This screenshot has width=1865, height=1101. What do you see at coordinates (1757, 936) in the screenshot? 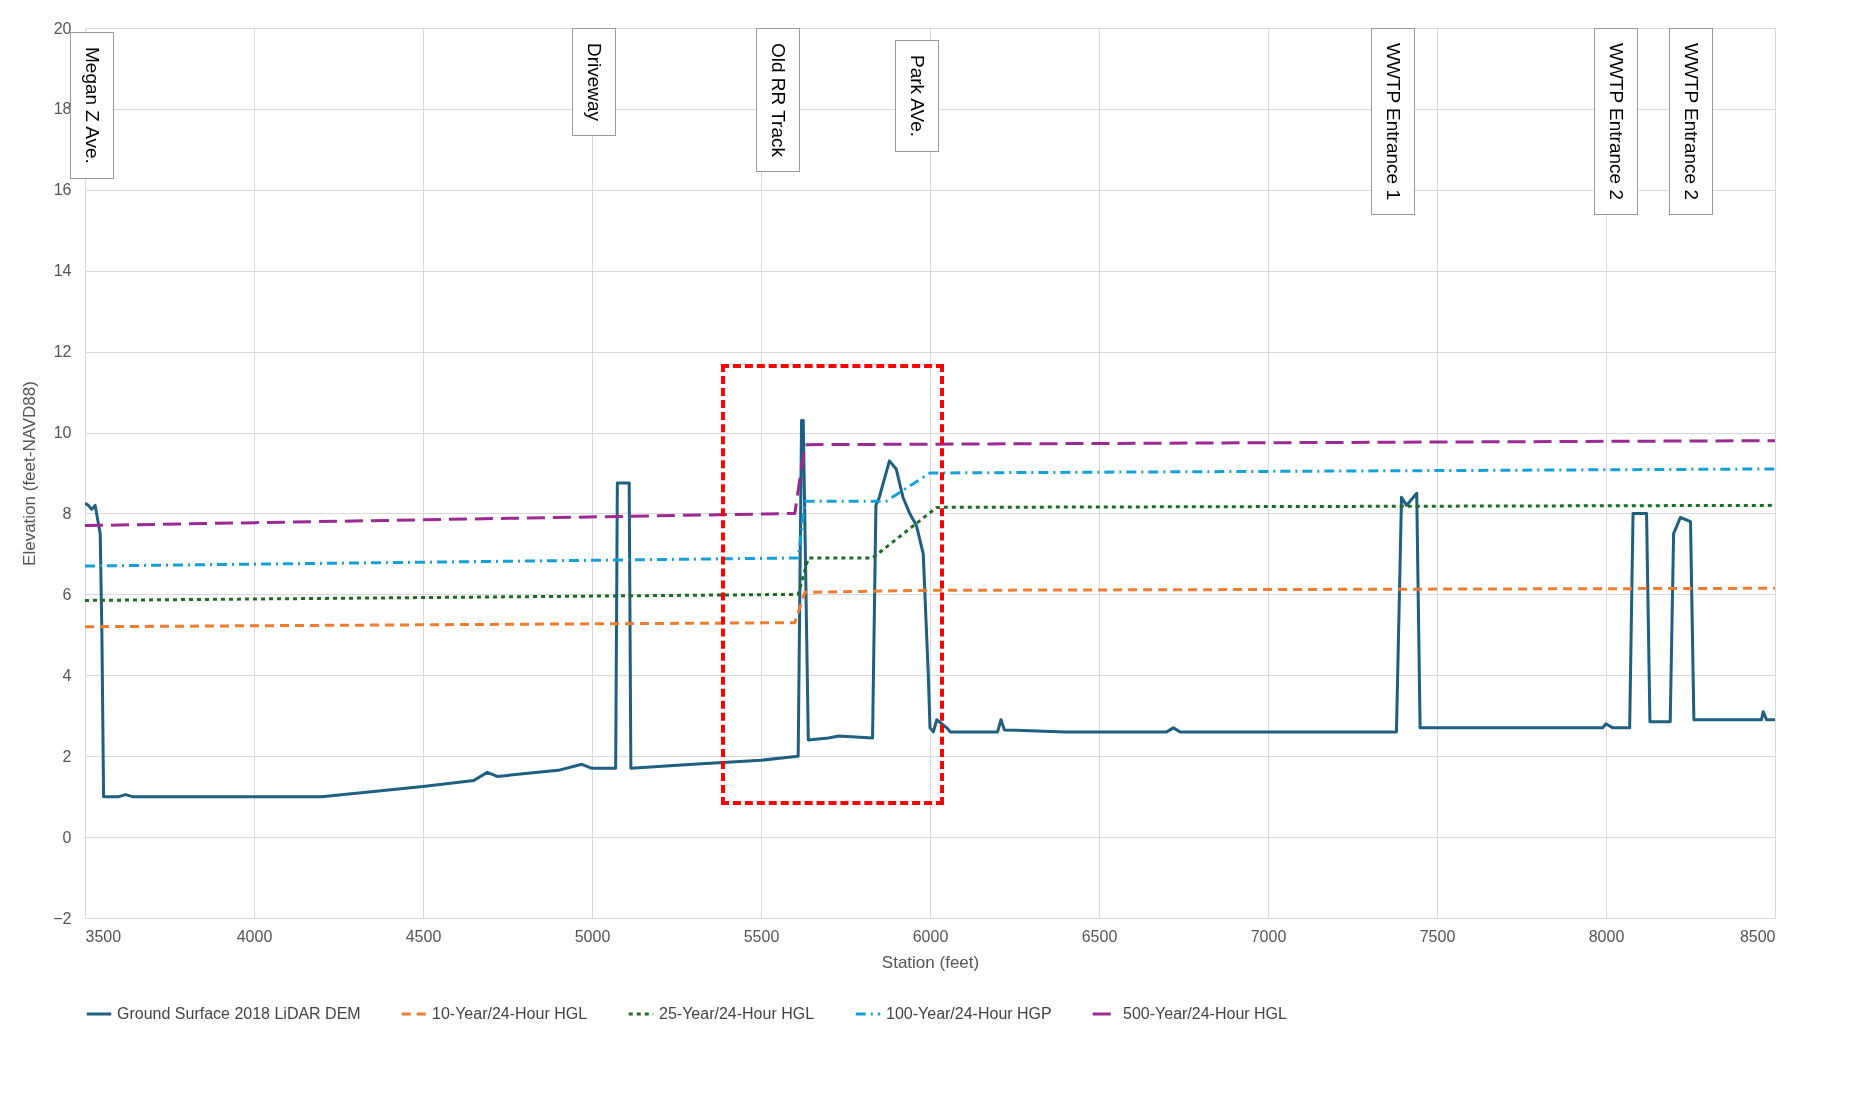
I see `x-tick-label: 8500` at bounding box center [1757, 936].